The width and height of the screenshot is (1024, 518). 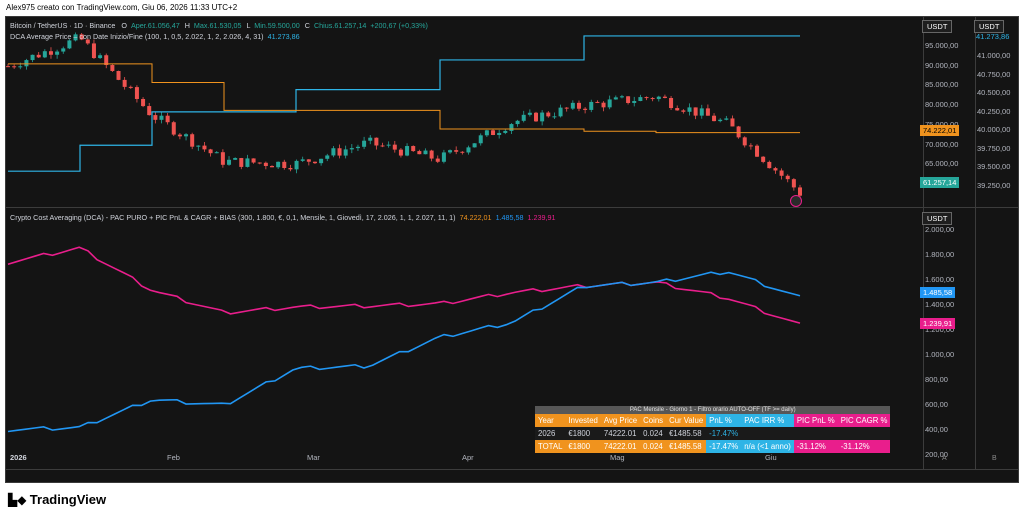 I want to click on cell-coins: 0.024, so click(x=653, y=433).